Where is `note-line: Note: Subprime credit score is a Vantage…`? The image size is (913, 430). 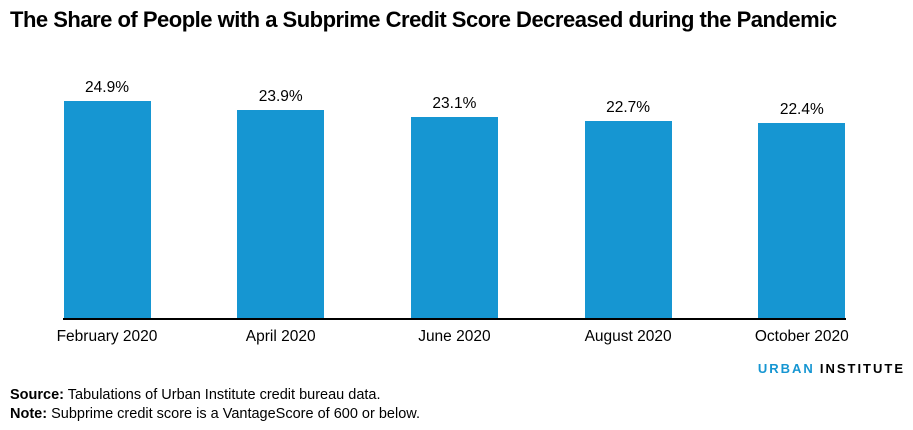
note-line: Note: Subprime credit score is a Vantage… is located at coordinates (215, 414).